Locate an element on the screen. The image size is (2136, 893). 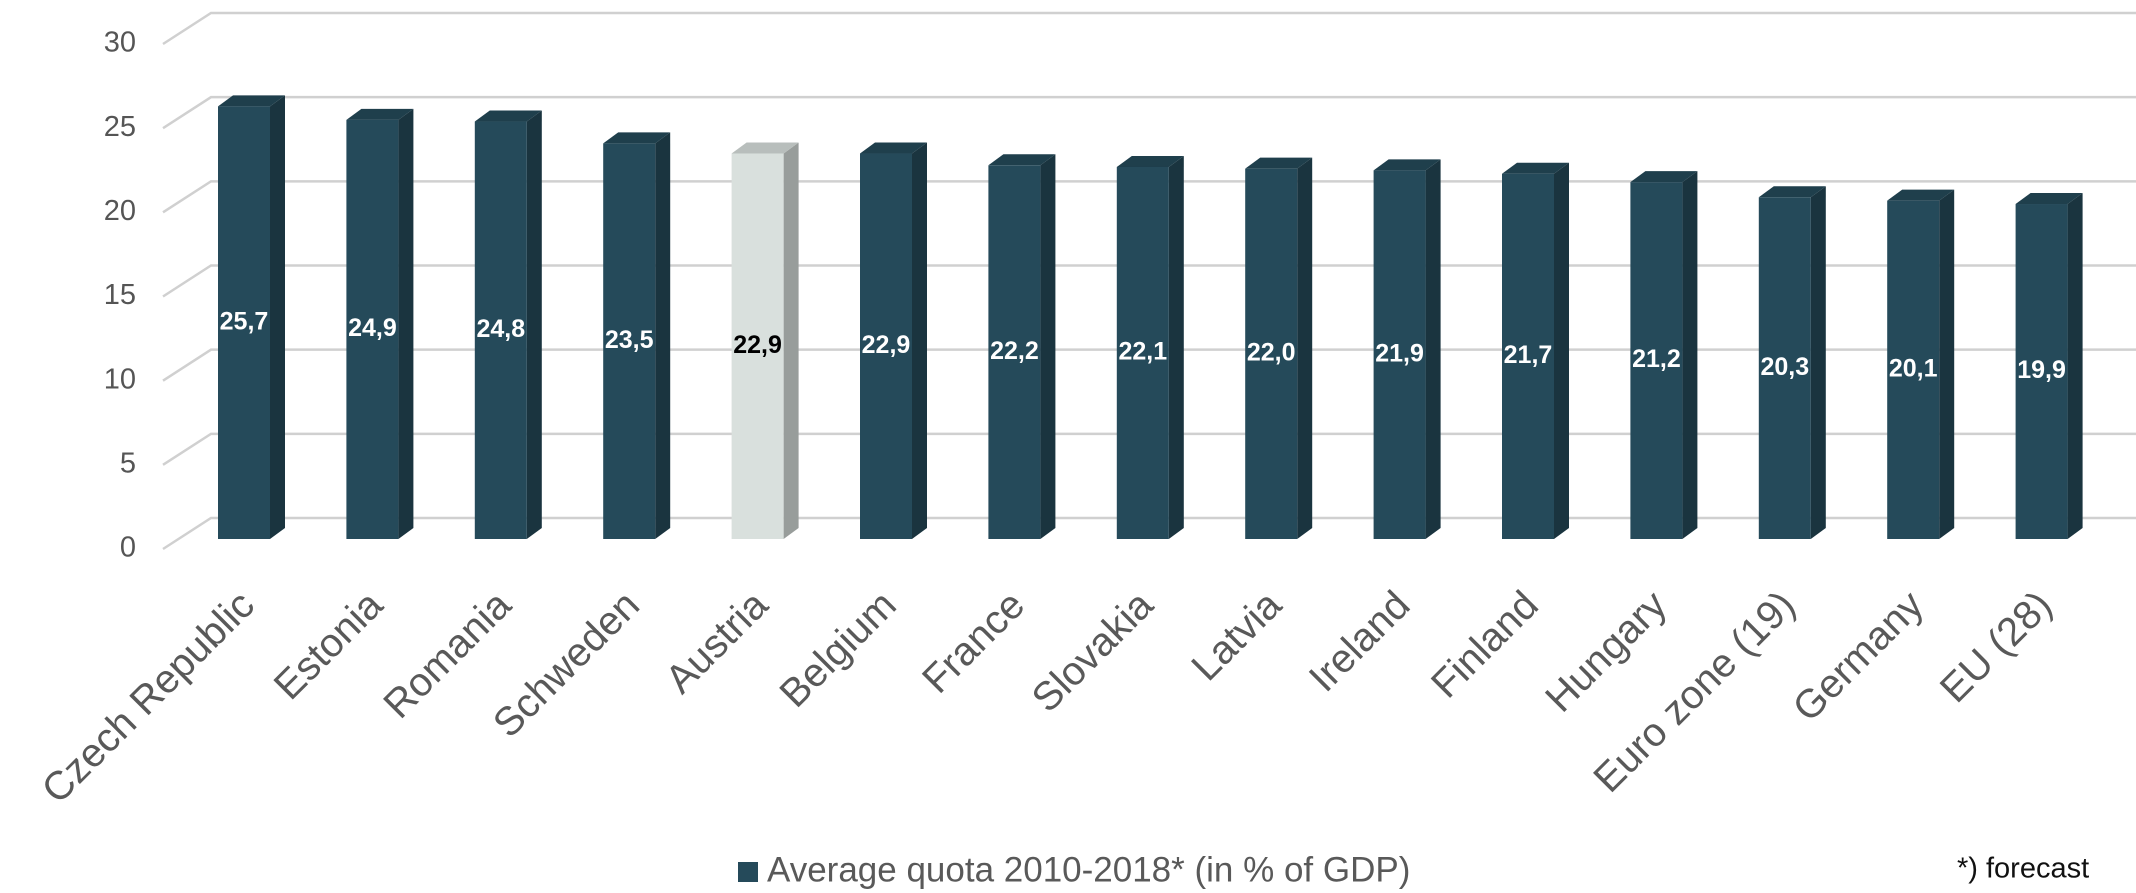
x-tick-label: Austria is located at coordinates (717, 642).